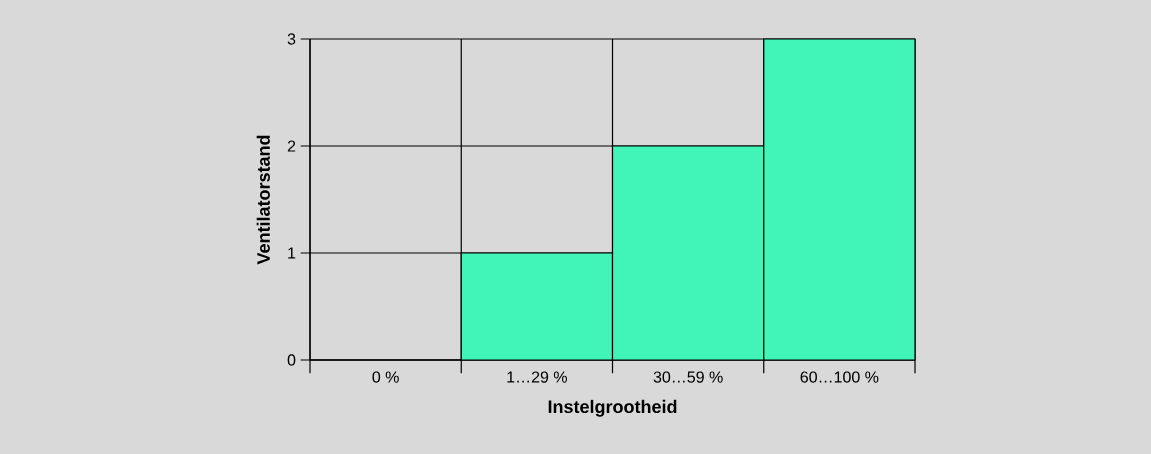 Image resolution: width=1151 pixels, height=454 pixels. Describe the element at coordinates (385, 377) in the screenshot. I see `x-tick-label: 0 %` at that location.